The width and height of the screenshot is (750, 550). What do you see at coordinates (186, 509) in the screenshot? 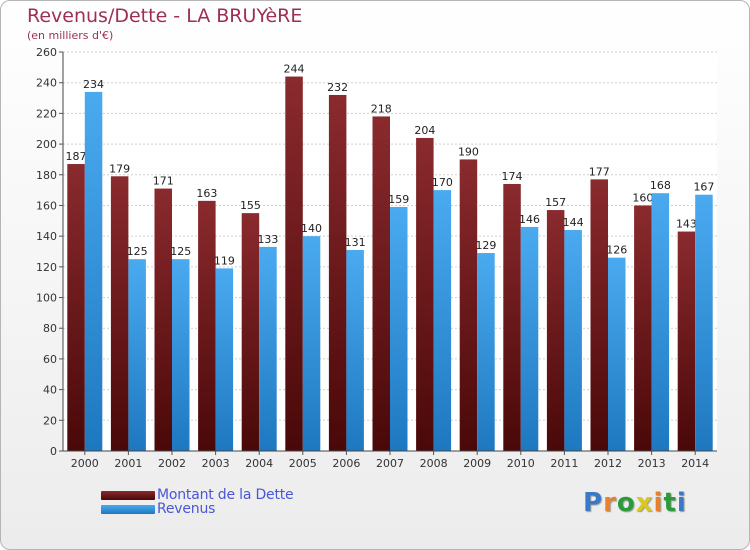
I see `legend-label-revenue: Revenus` at bounding box center [186, 509].